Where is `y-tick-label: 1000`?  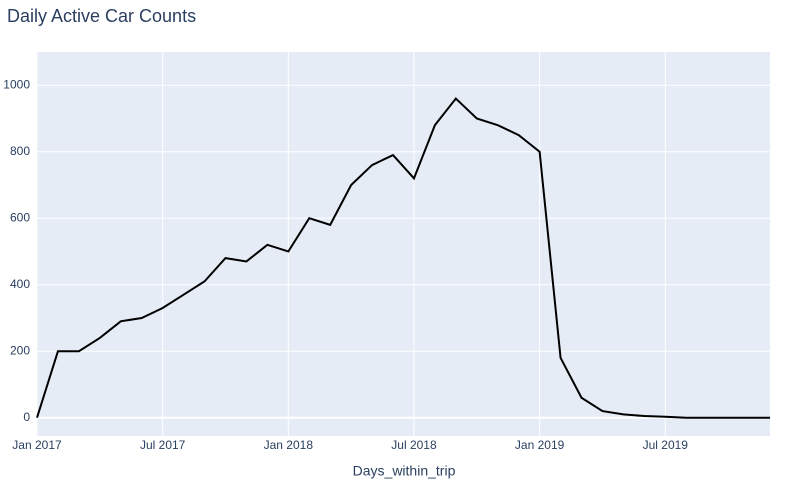
y-tick-label: 1000 is located at coordinates (16, 84).